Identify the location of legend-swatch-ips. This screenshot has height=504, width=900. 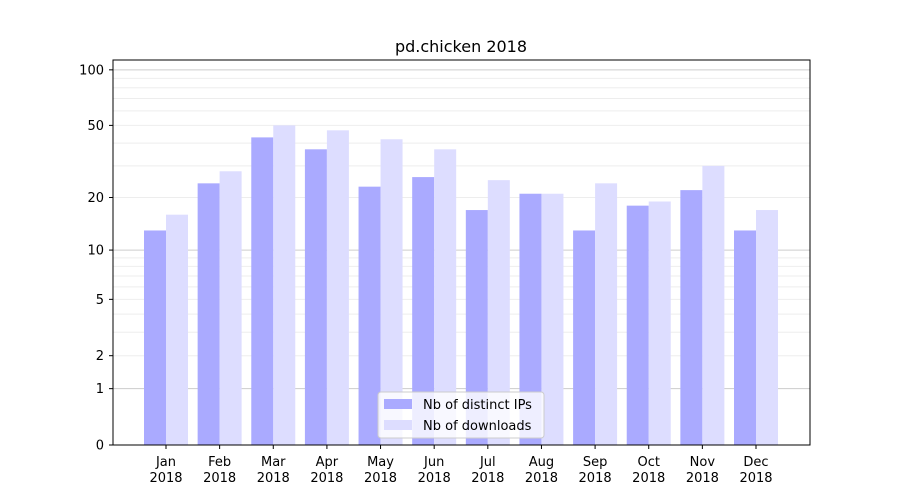
(398, 404).